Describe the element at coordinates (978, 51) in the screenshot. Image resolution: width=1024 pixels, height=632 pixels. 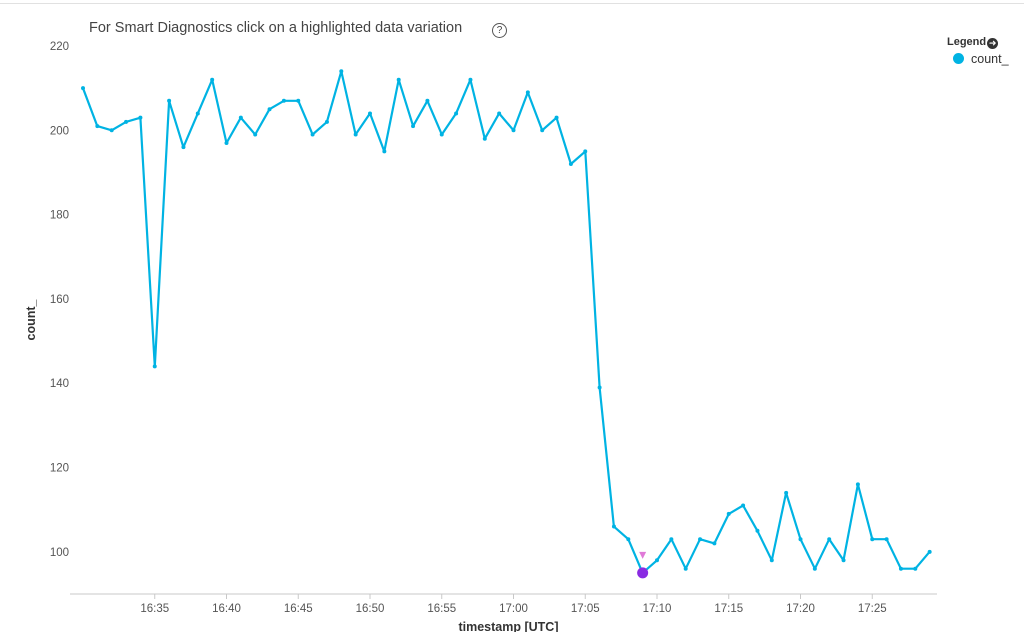
I see `legend: Legend ➜ count_` at that location.